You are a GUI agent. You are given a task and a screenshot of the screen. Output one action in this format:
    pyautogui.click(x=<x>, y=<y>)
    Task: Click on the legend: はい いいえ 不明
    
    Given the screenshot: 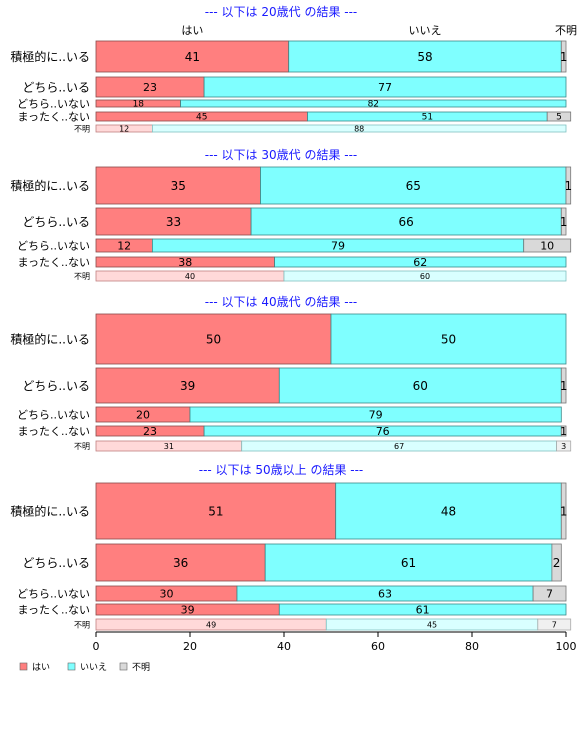 What is the action you would take?
    pyautogui.click(x=84, y=667)
    